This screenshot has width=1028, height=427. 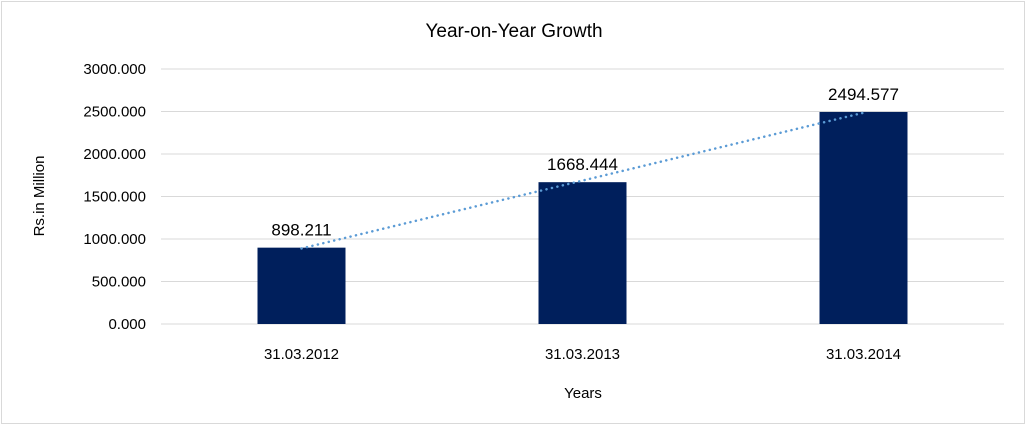 I want to click on data-label: 898.211, so click(x=301, y=230).